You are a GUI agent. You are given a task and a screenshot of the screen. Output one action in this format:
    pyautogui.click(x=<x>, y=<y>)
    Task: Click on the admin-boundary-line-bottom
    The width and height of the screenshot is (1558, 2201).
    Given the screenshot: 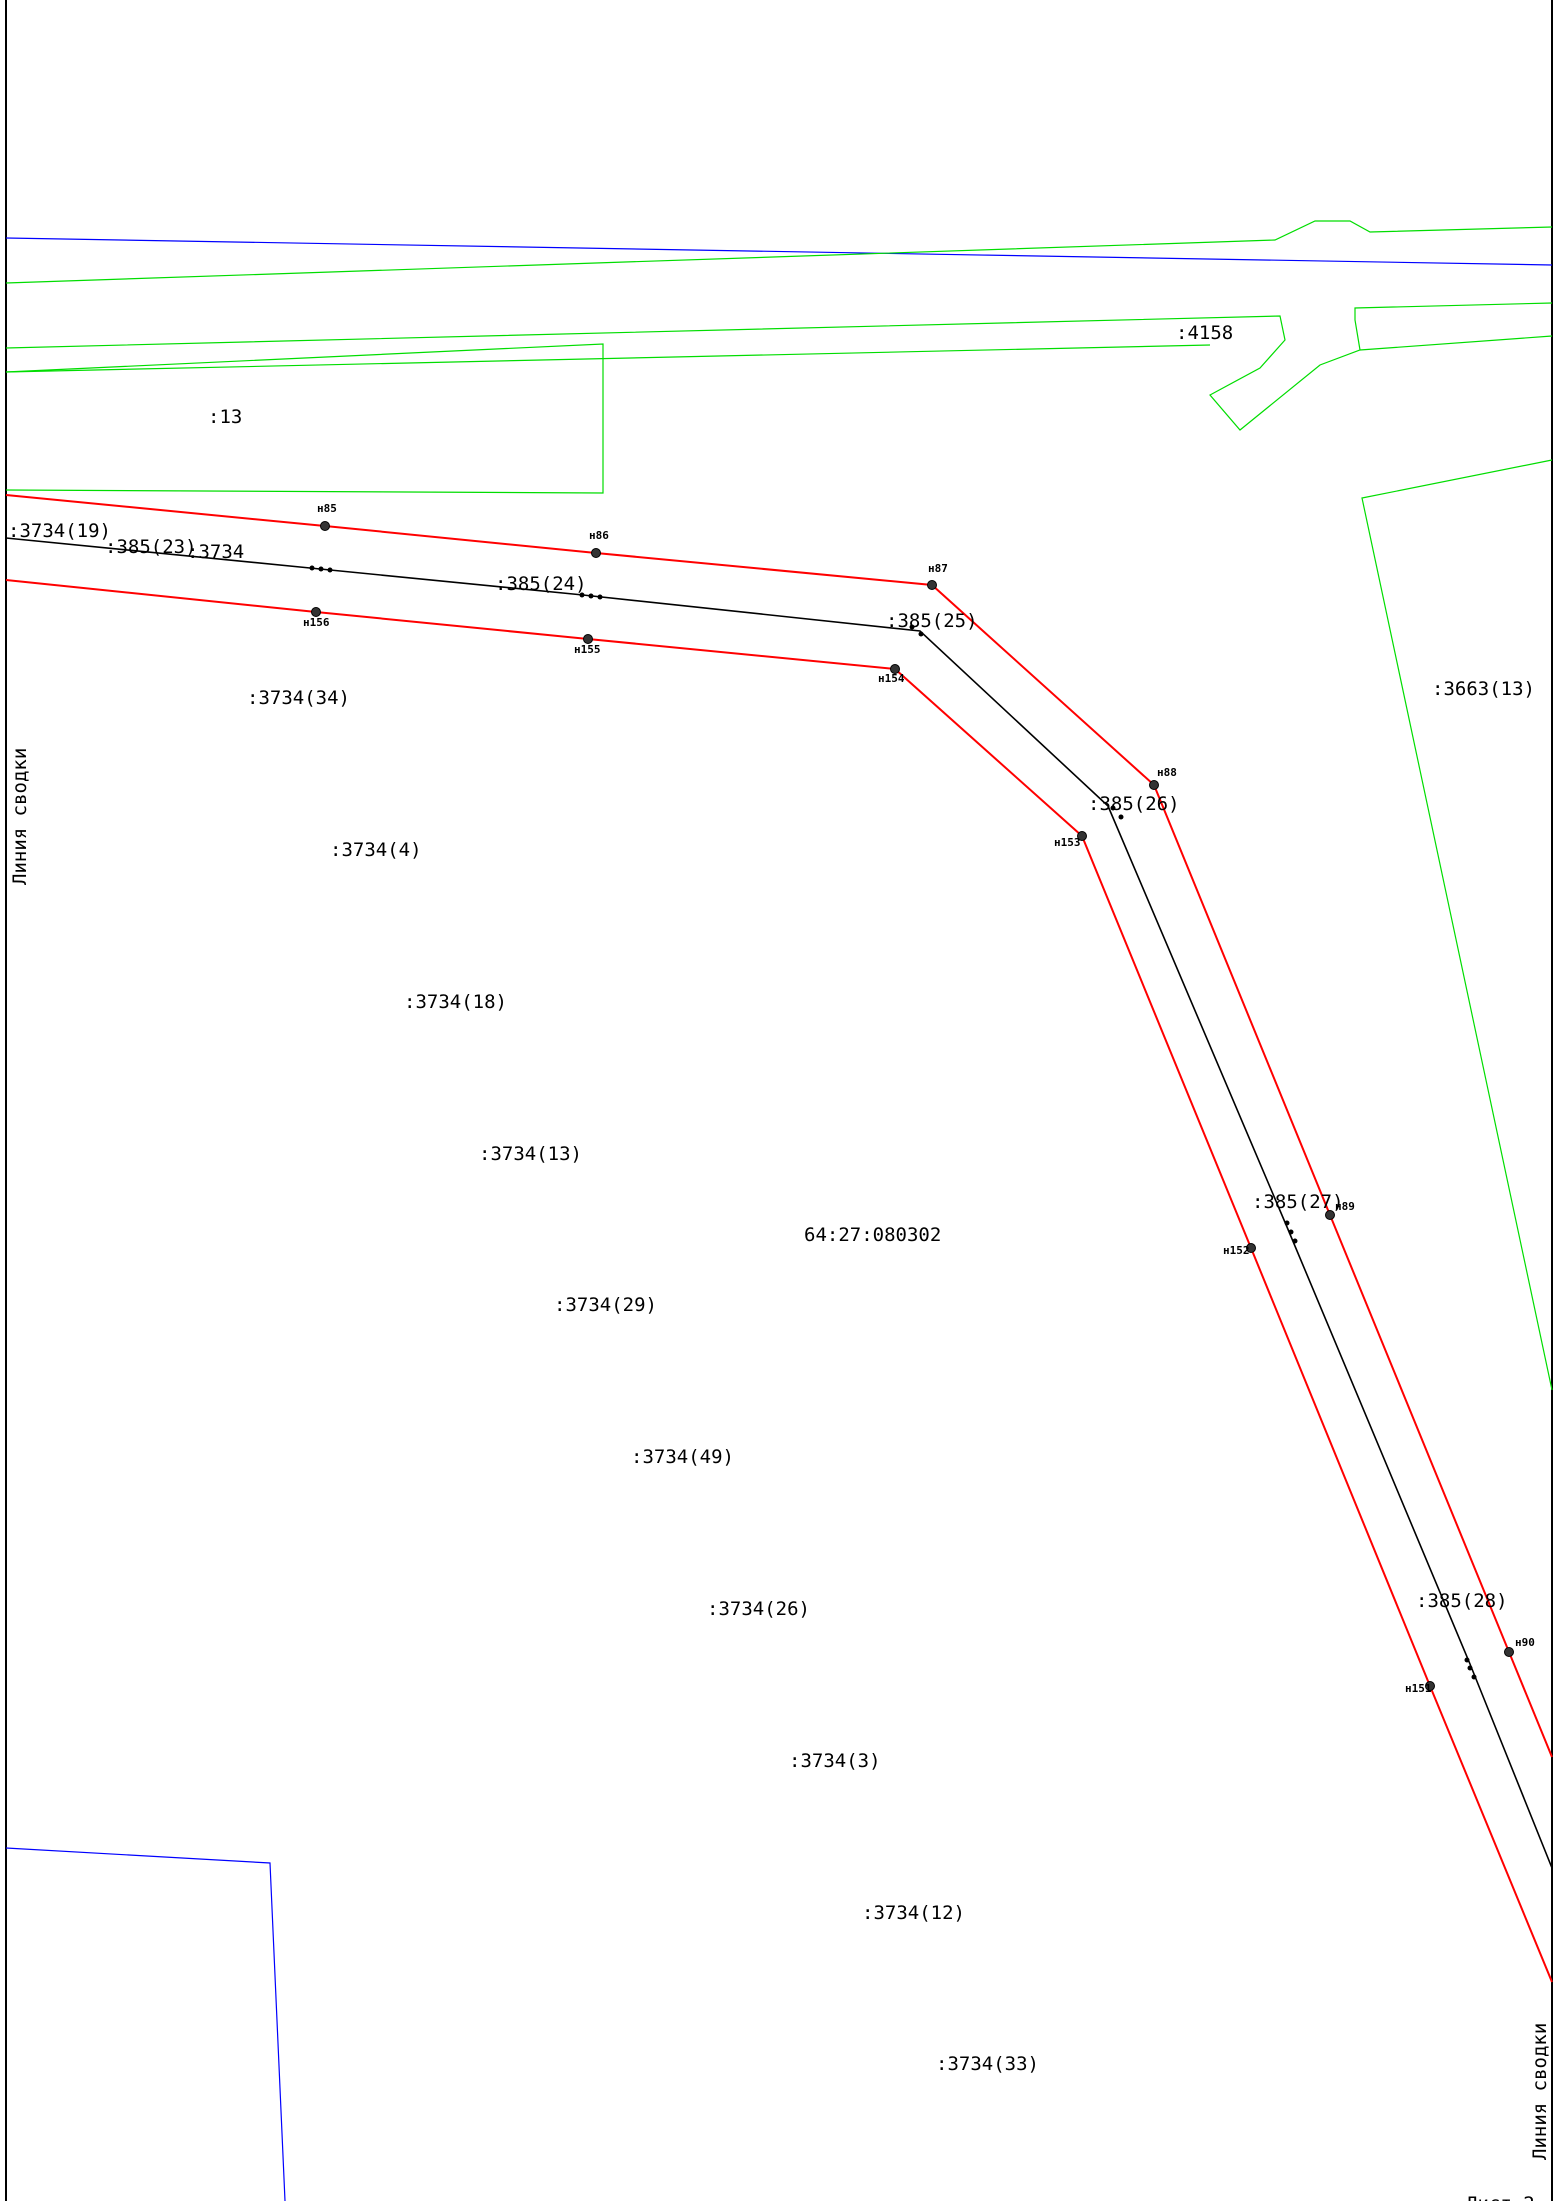 What is the action you would take?
    pyautogui.click(x=145, y=2024)
    